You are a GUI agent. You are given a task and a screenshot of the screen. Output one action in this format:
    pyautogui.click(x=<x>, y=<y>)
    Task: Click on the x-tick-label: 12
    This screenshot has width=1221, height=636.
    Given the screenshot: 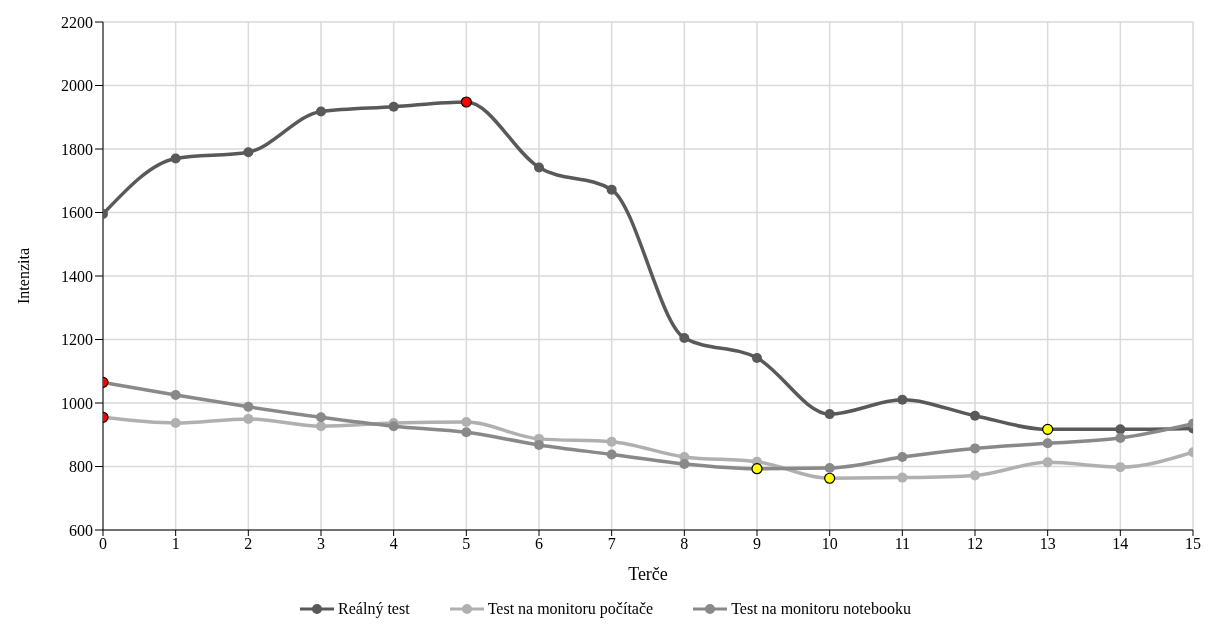 What is the action you would take?
    pyautogui.click(x=975, y=544)
    